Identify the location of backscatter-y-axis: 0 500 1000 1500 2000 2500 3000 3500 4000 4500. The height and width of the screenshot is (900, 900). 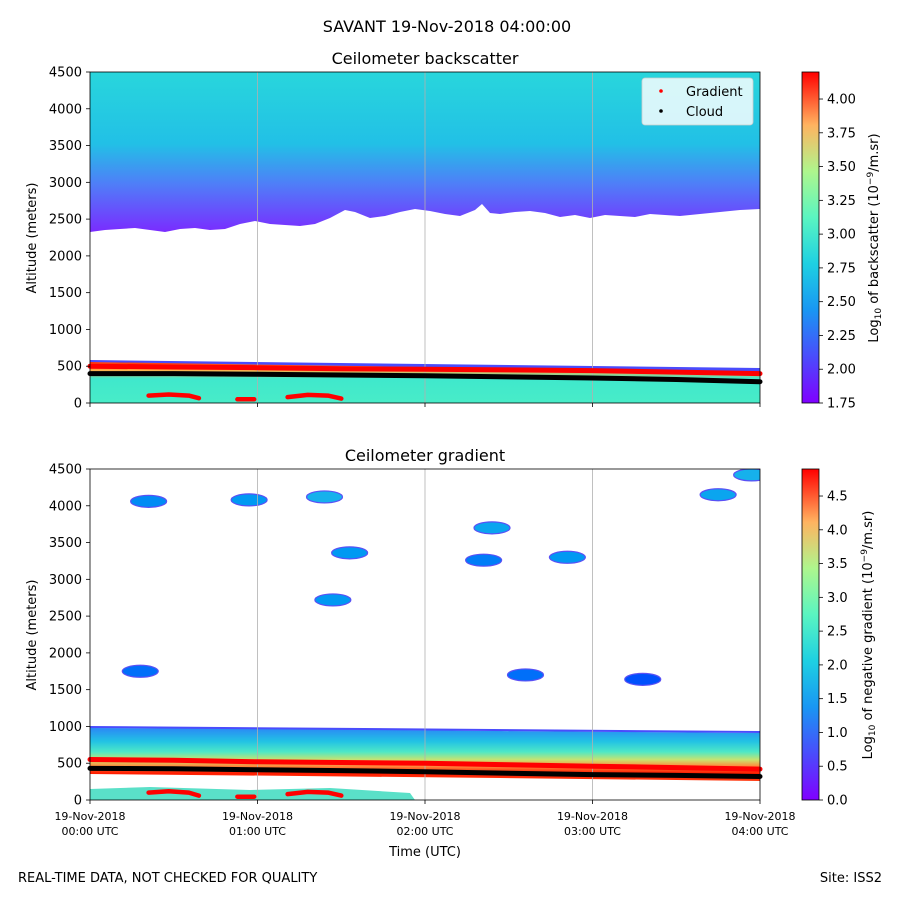
(69, 239).